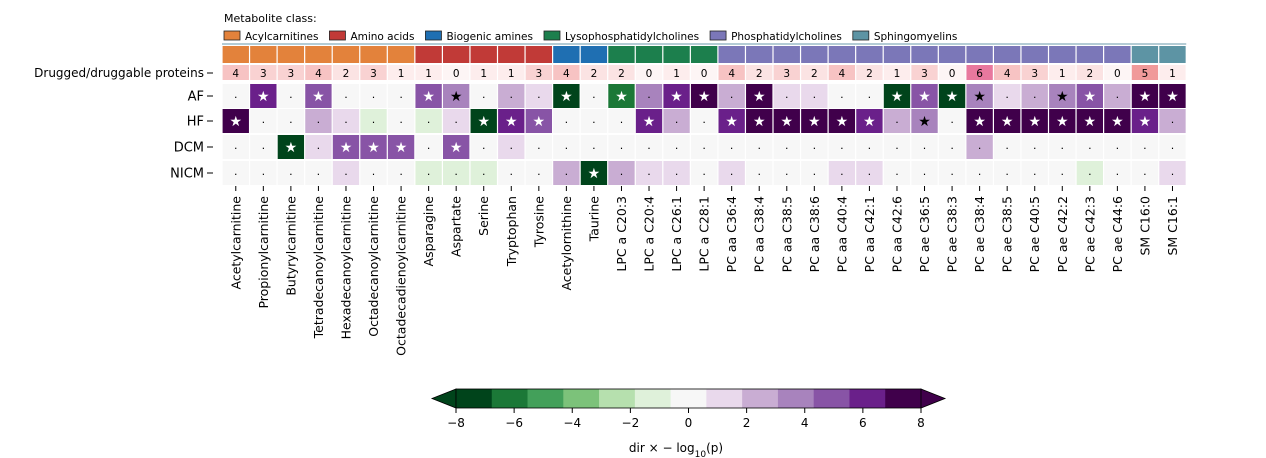 This screenshot has height=458, width=1266. What do you see at coordinates (1117, 234) in the screenshot?
I see `col-label-32: PC ae C44:6` at bounding box center [1117, 234].